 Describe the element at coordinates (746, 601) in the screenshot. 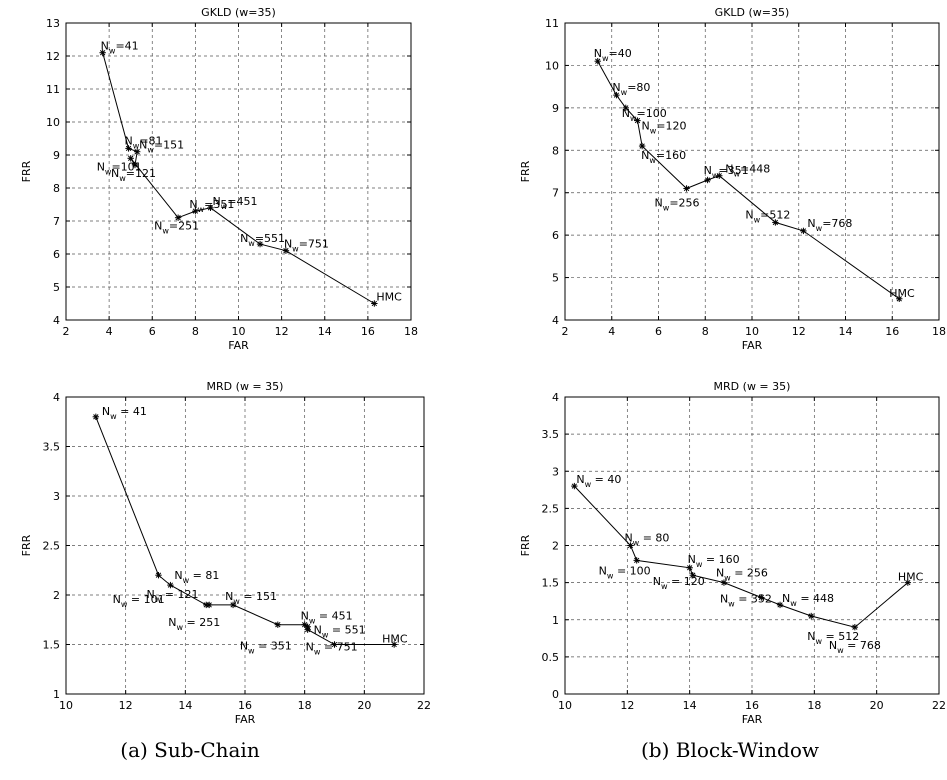

I see `point-annotation: Nw = 352` at that location.